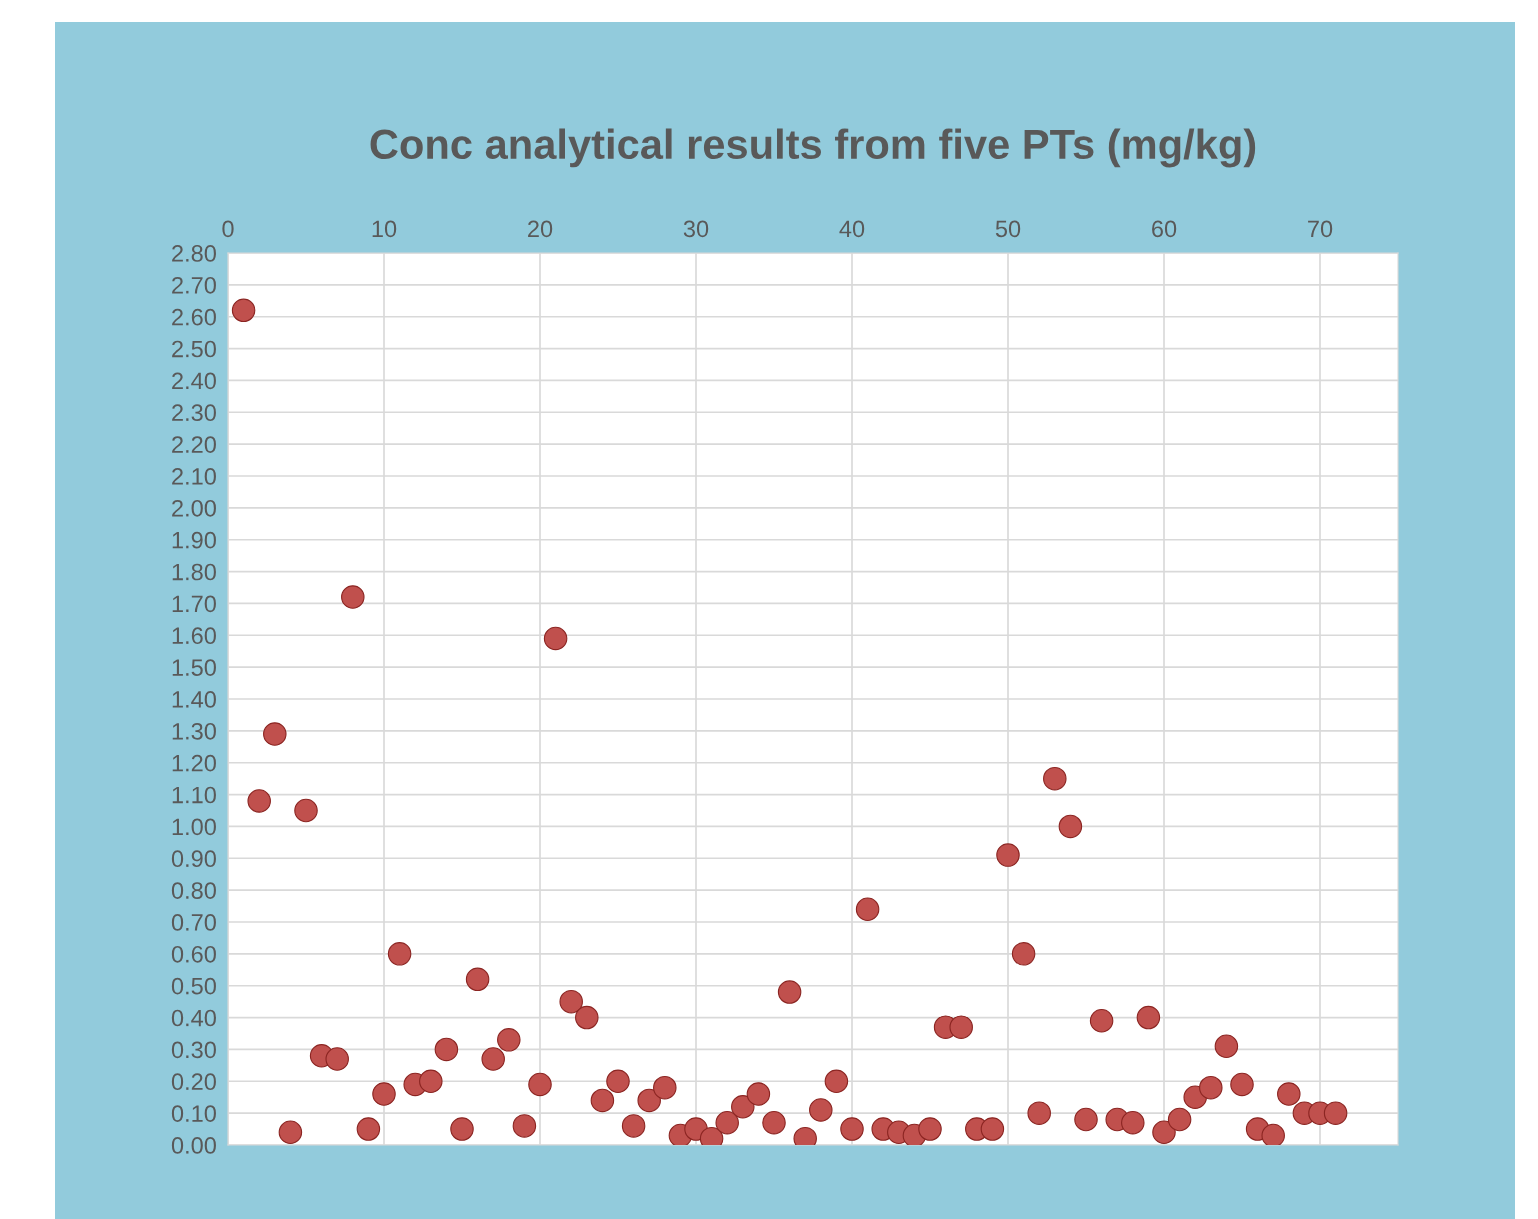  I want to click on y-tick-label: 0.50, so click(193, 986).